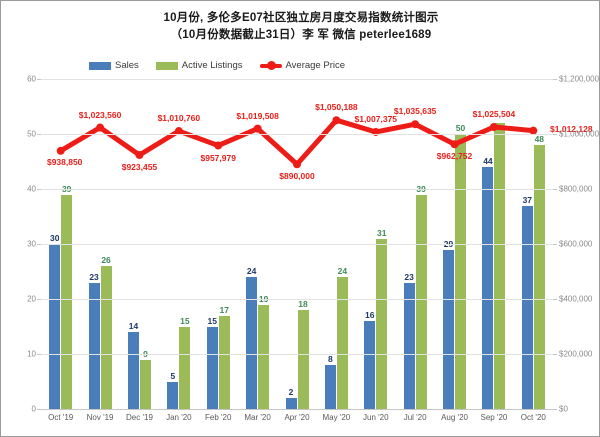 This screenshot has height=437, width=600. What do you see at coordinates (539, 139) in the screenshot?
I see `bar-label-active-listings: 48` at bounding box center [539, 139].